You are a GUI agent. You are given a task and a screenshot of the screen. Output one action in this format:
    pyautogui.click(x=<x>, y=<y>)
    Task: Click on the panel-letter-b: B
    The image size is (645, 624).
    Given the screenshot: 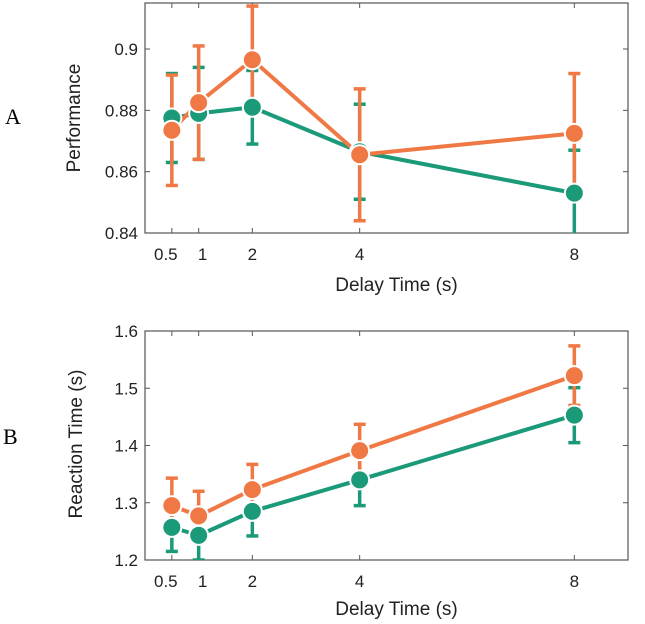 What is the action you would take?
    pyautogui.click(x=10, y=436)
    